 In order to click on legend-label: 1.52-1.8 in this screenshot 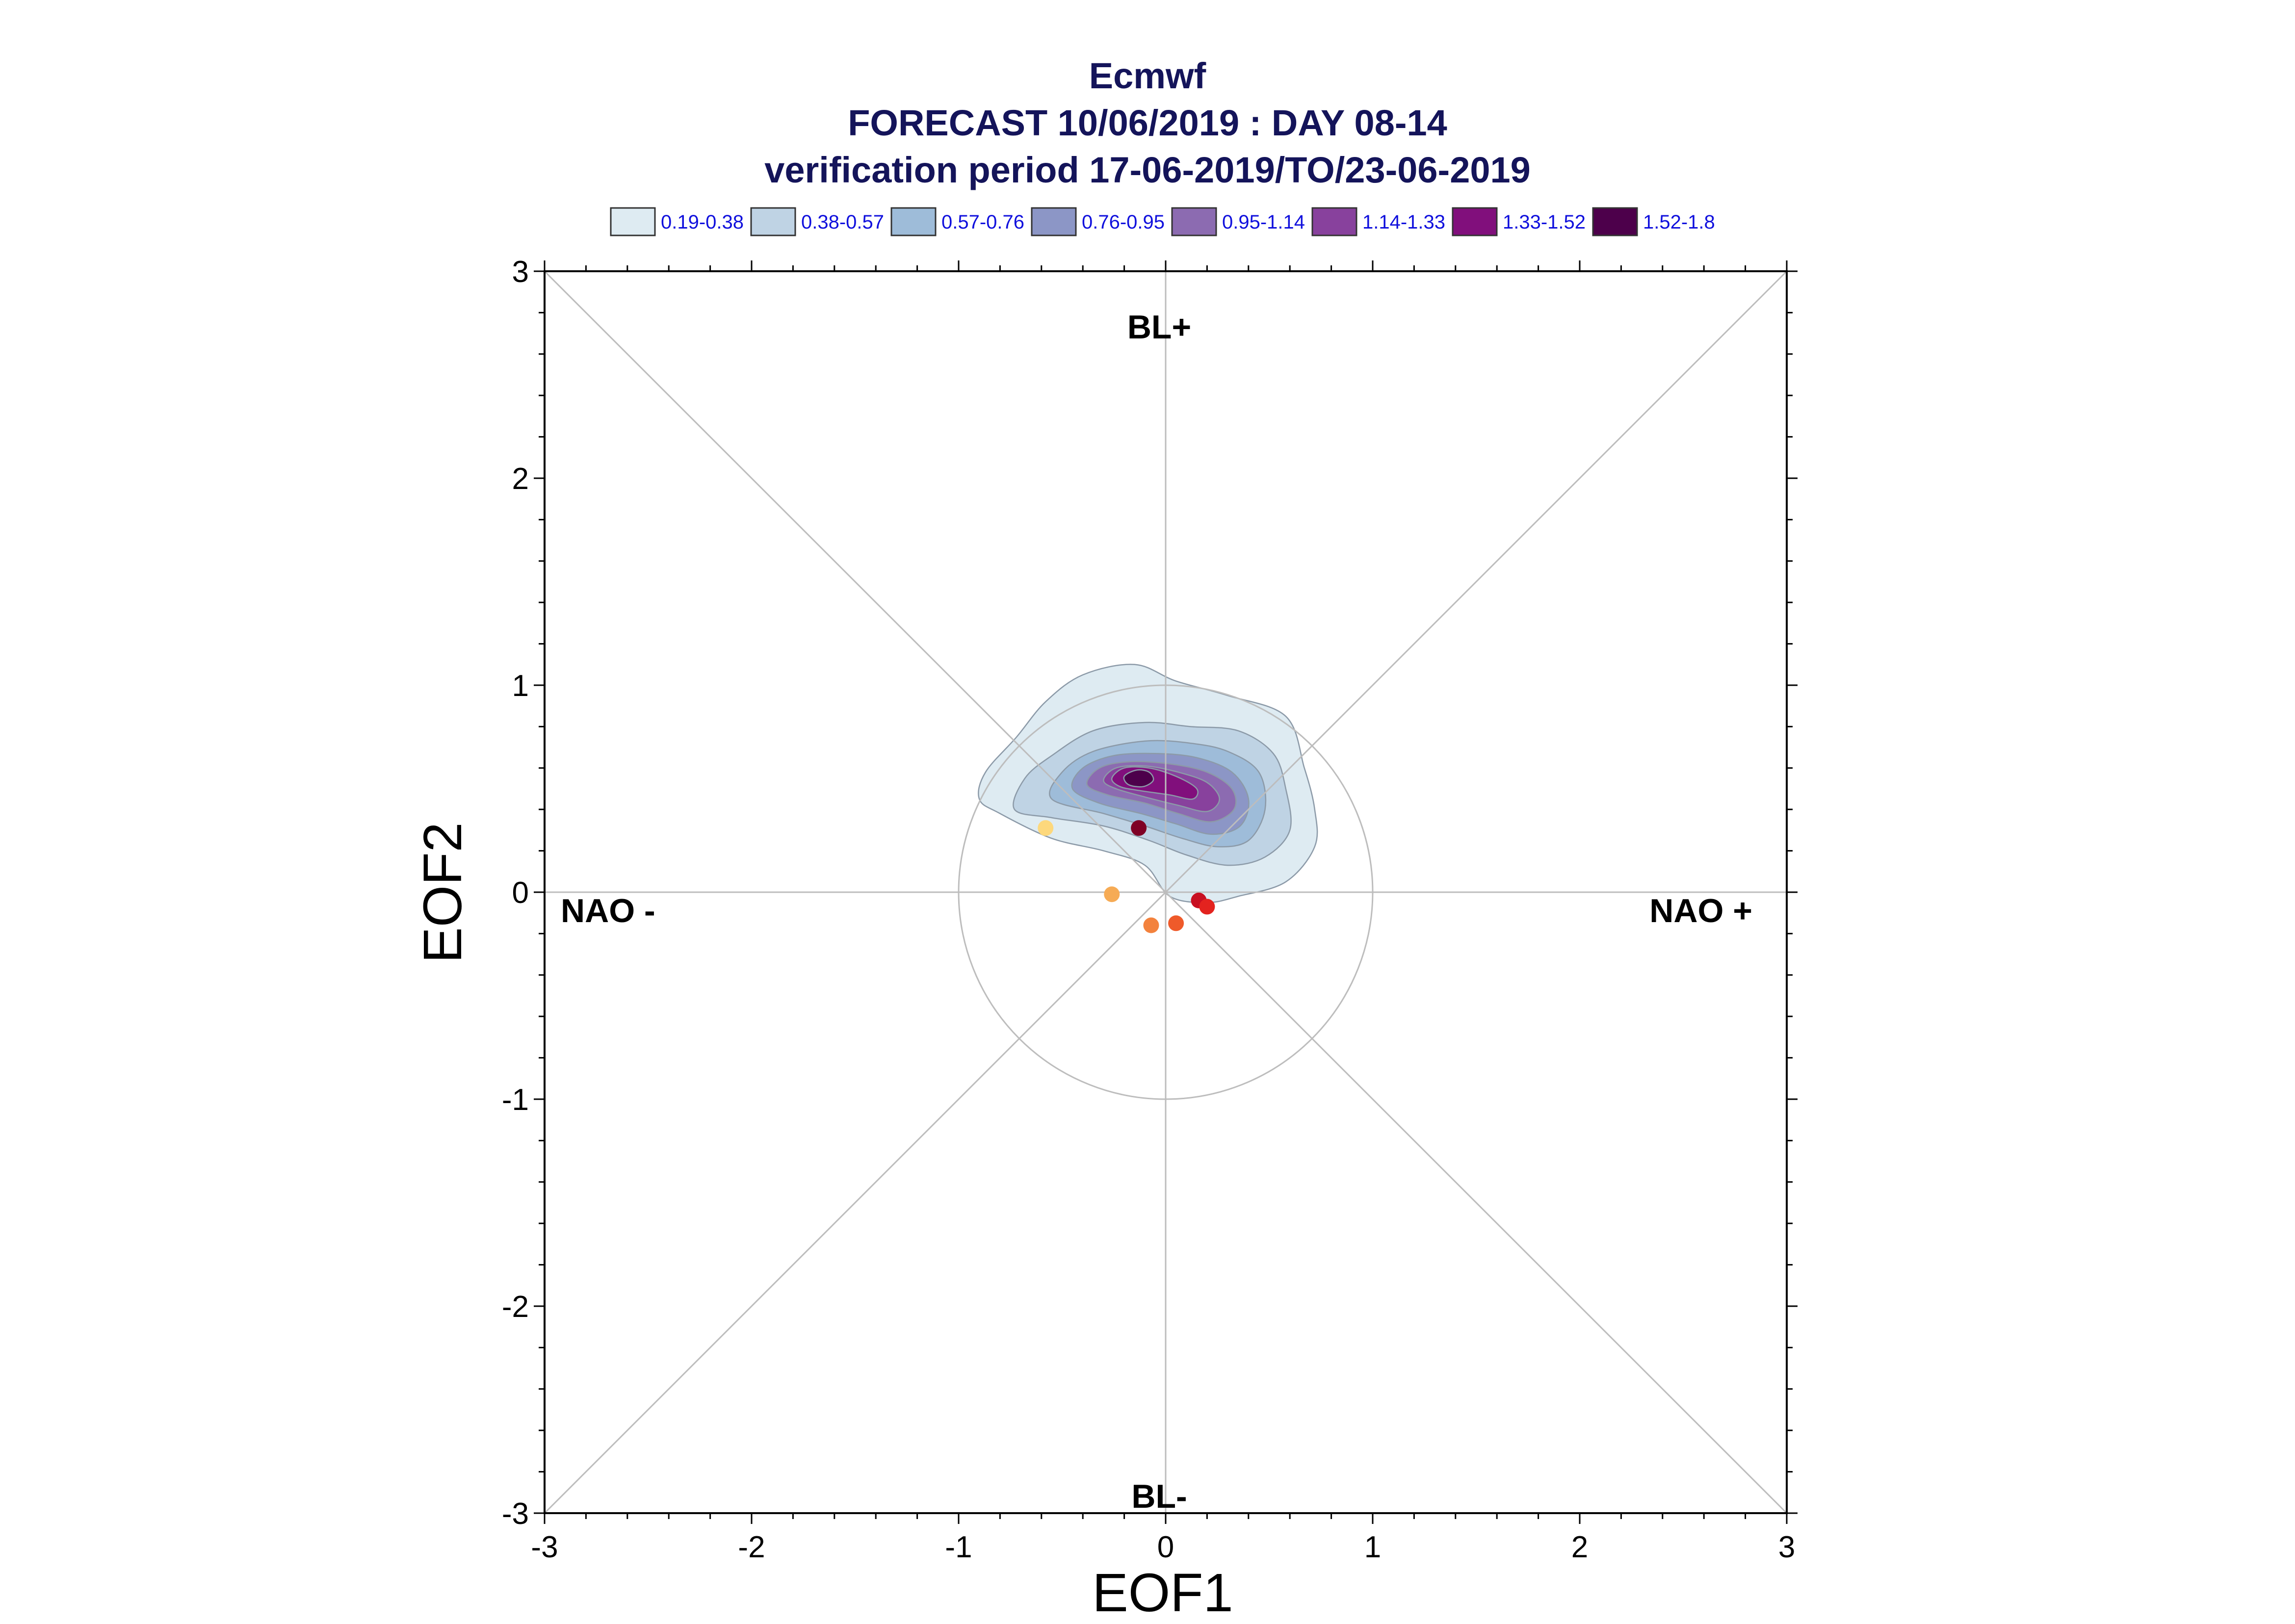, I will do `click(1679, 222)`.